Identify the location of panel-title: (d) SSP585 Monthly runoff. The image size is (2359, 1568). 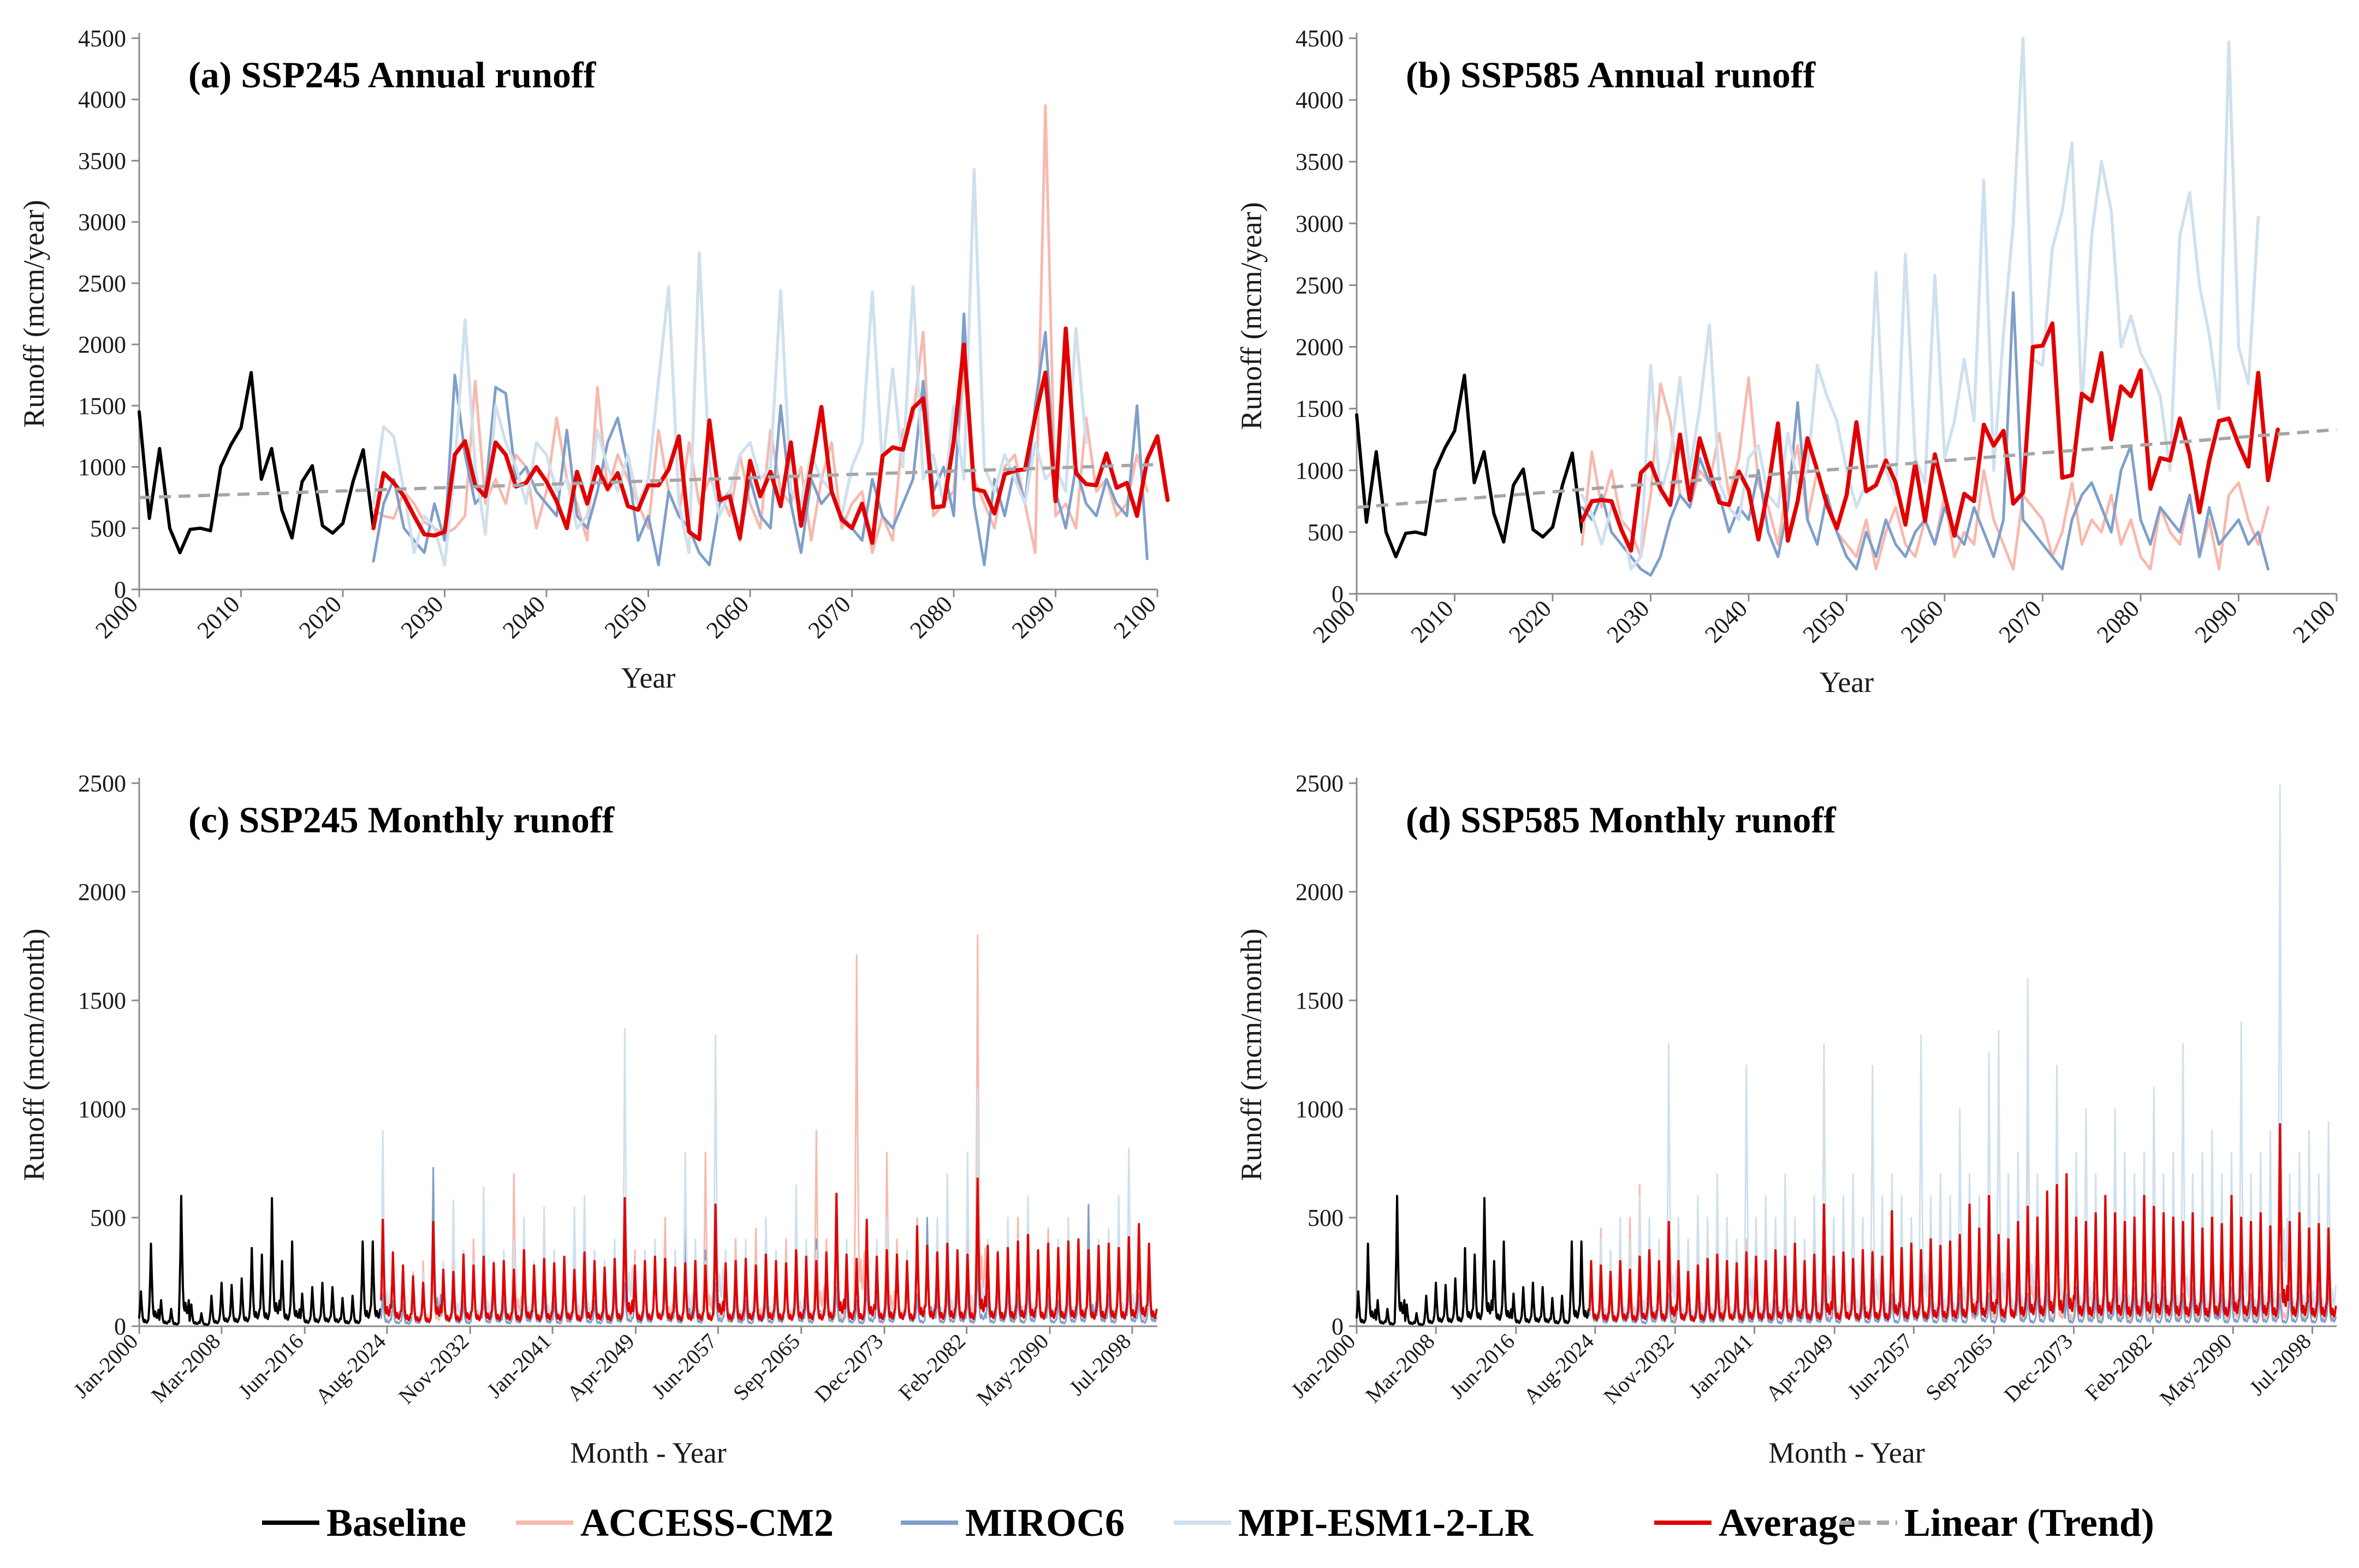
(1621, 820).